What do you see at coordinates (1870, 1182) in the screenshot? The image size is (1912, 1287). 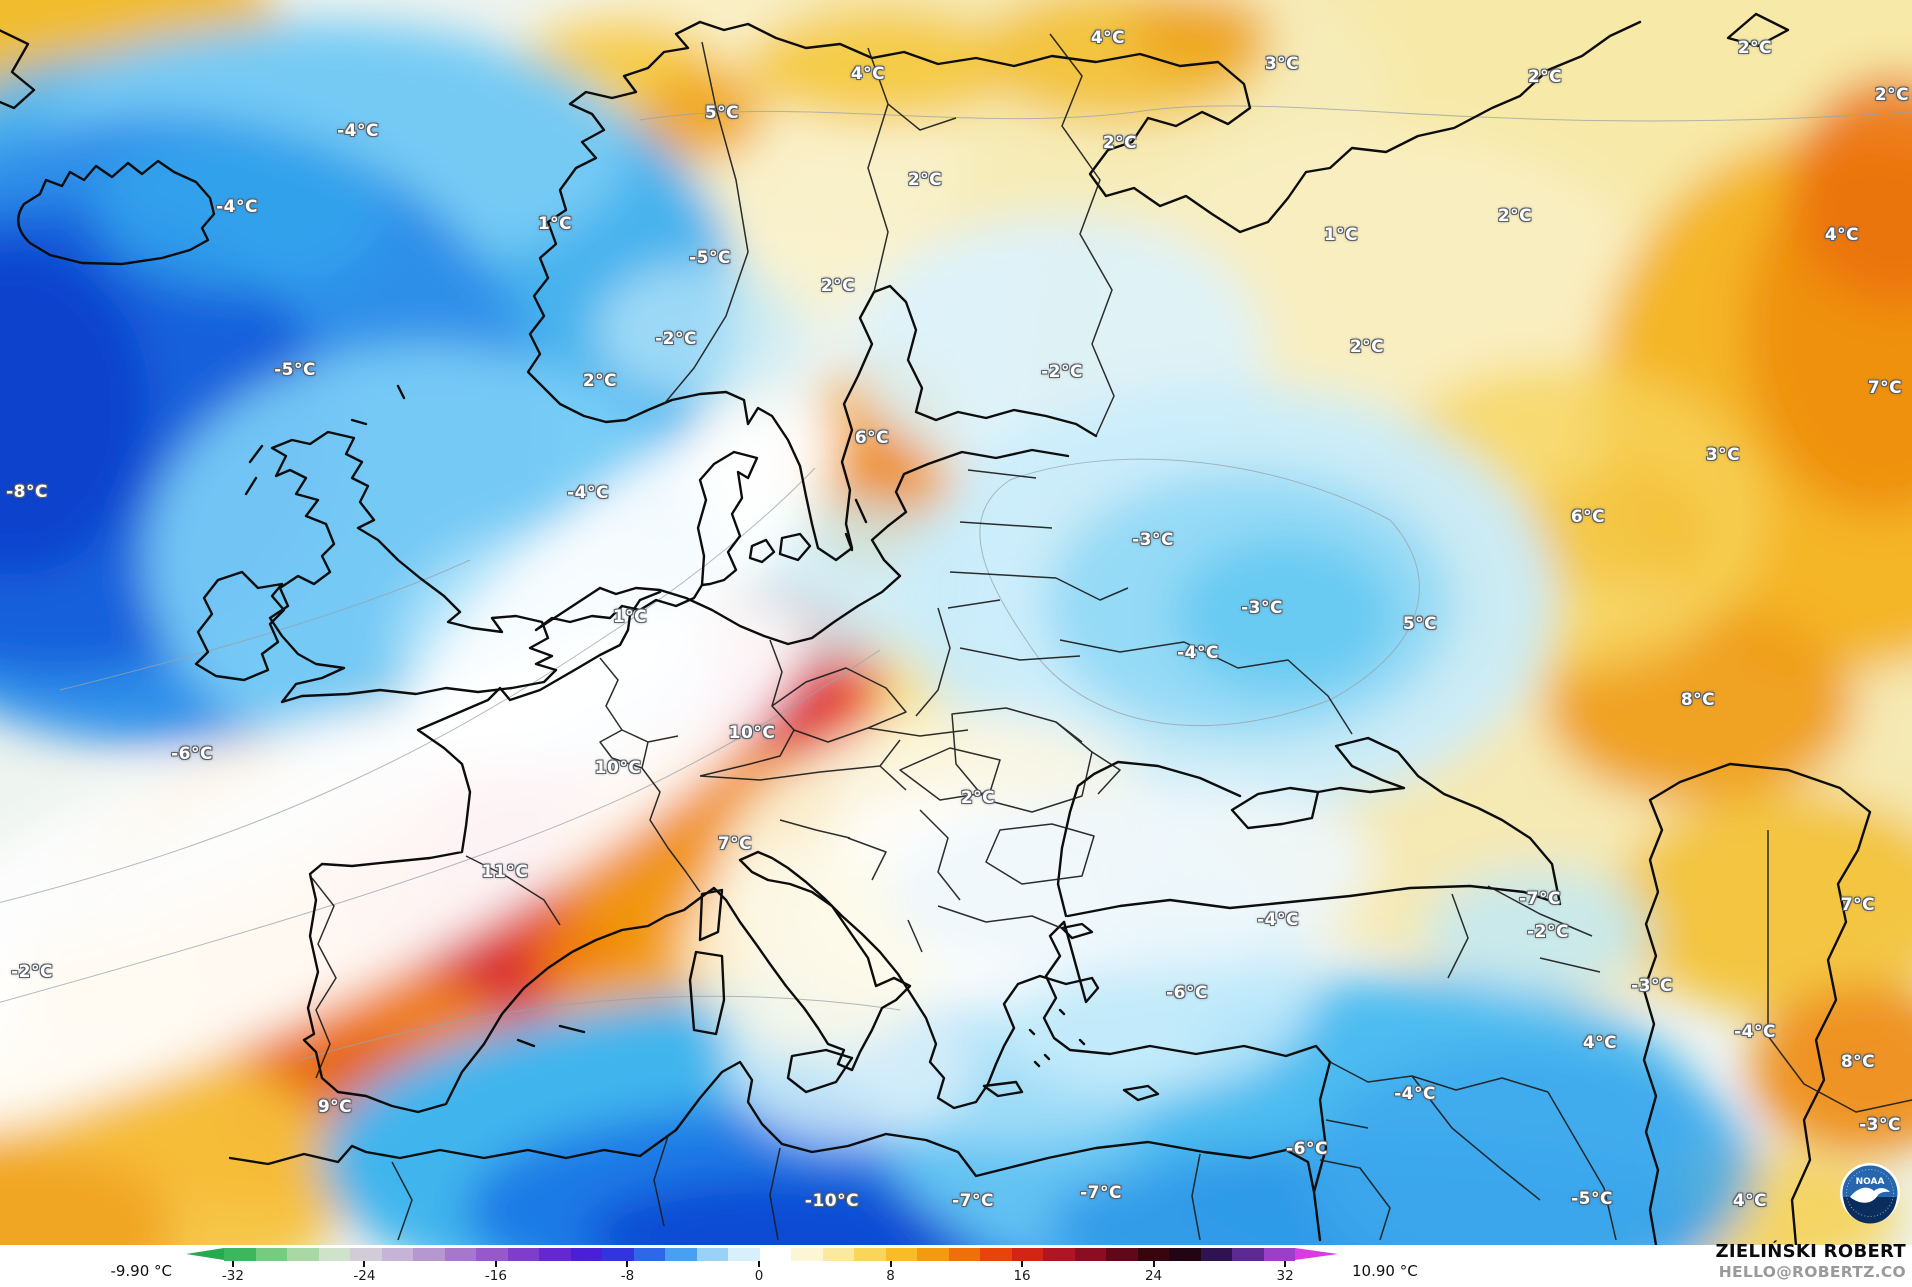 I see `noaa-logo-text: NOAA` at bounding box center [1870, 1182].